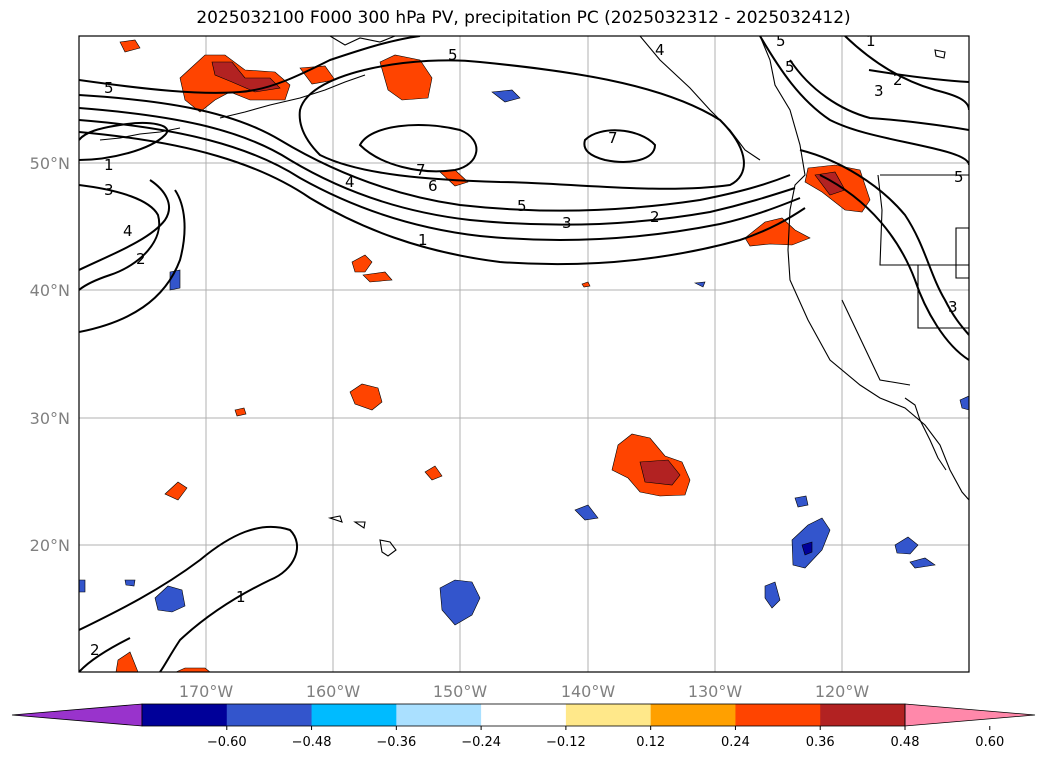  Describe the element at coordinates (227, 742) in the screenshot. I see `colorbar-tick-label: −0.60` at that location.